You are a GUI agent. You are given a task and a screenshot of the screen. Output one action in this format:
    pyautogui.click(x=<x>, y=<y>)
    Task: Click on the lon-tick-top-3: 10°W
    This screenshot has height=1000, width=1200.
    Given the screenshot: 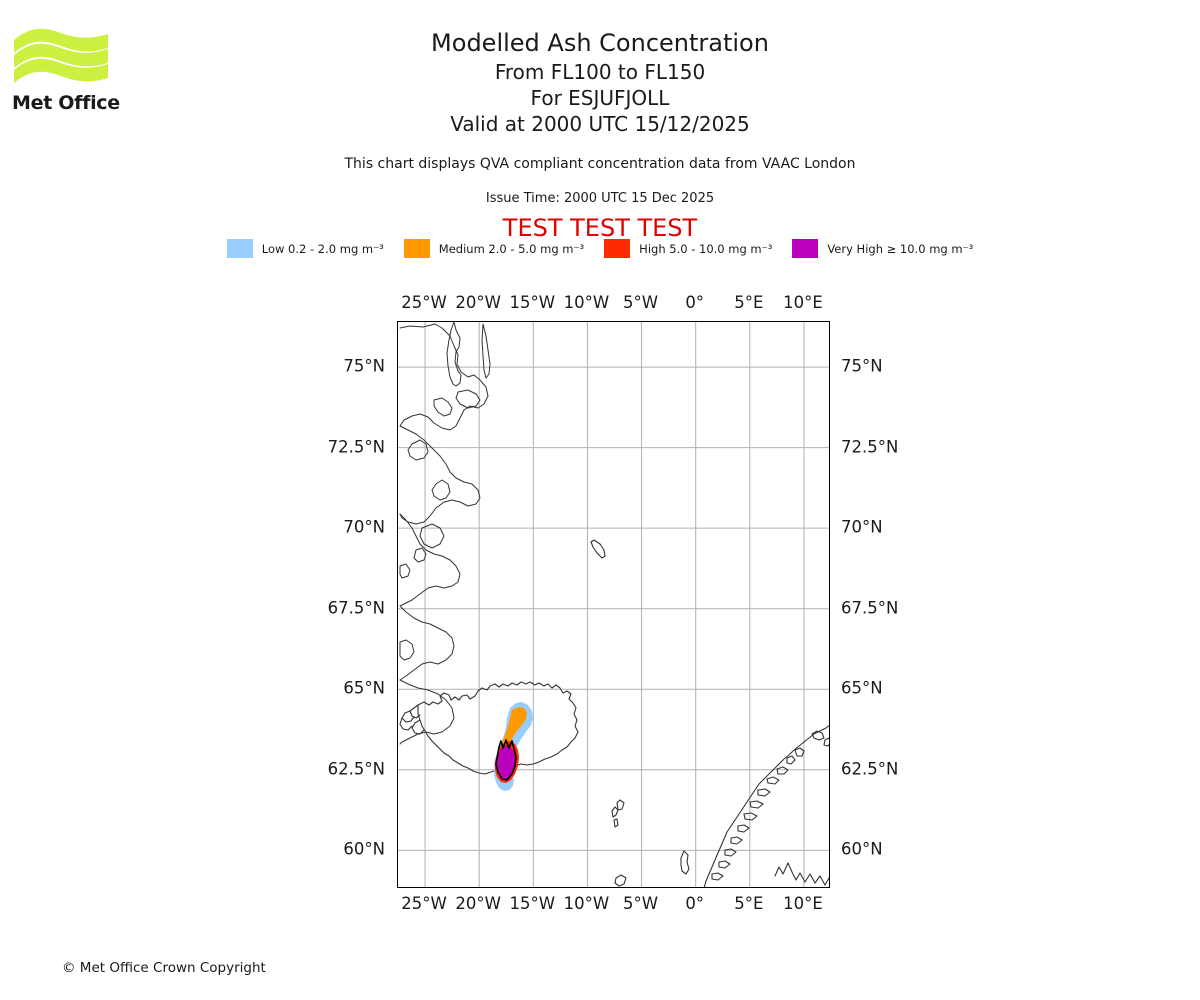 What is the action you would take?
    pyautogui.click(x=586, y=302)
    